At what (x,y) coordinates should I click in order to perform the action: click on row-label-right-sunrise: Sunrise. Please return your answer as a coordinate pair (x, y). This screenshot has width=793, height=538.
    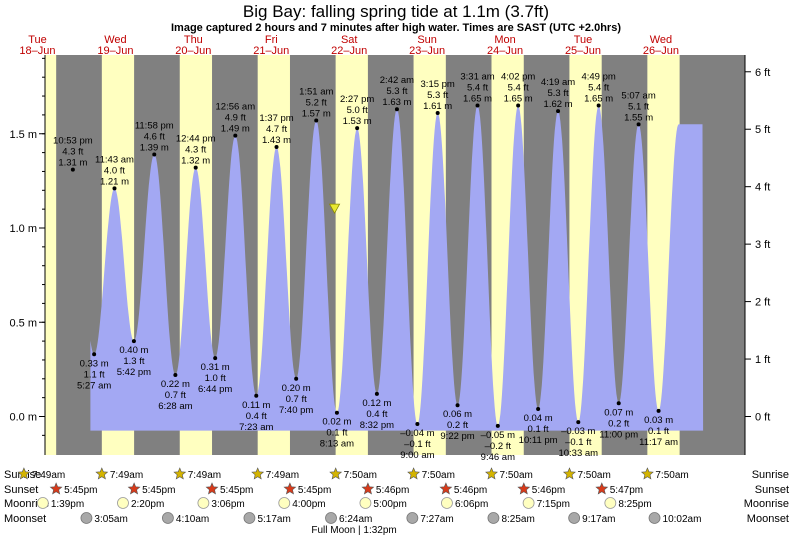
    Looking at the image, I should click on (770, 475).